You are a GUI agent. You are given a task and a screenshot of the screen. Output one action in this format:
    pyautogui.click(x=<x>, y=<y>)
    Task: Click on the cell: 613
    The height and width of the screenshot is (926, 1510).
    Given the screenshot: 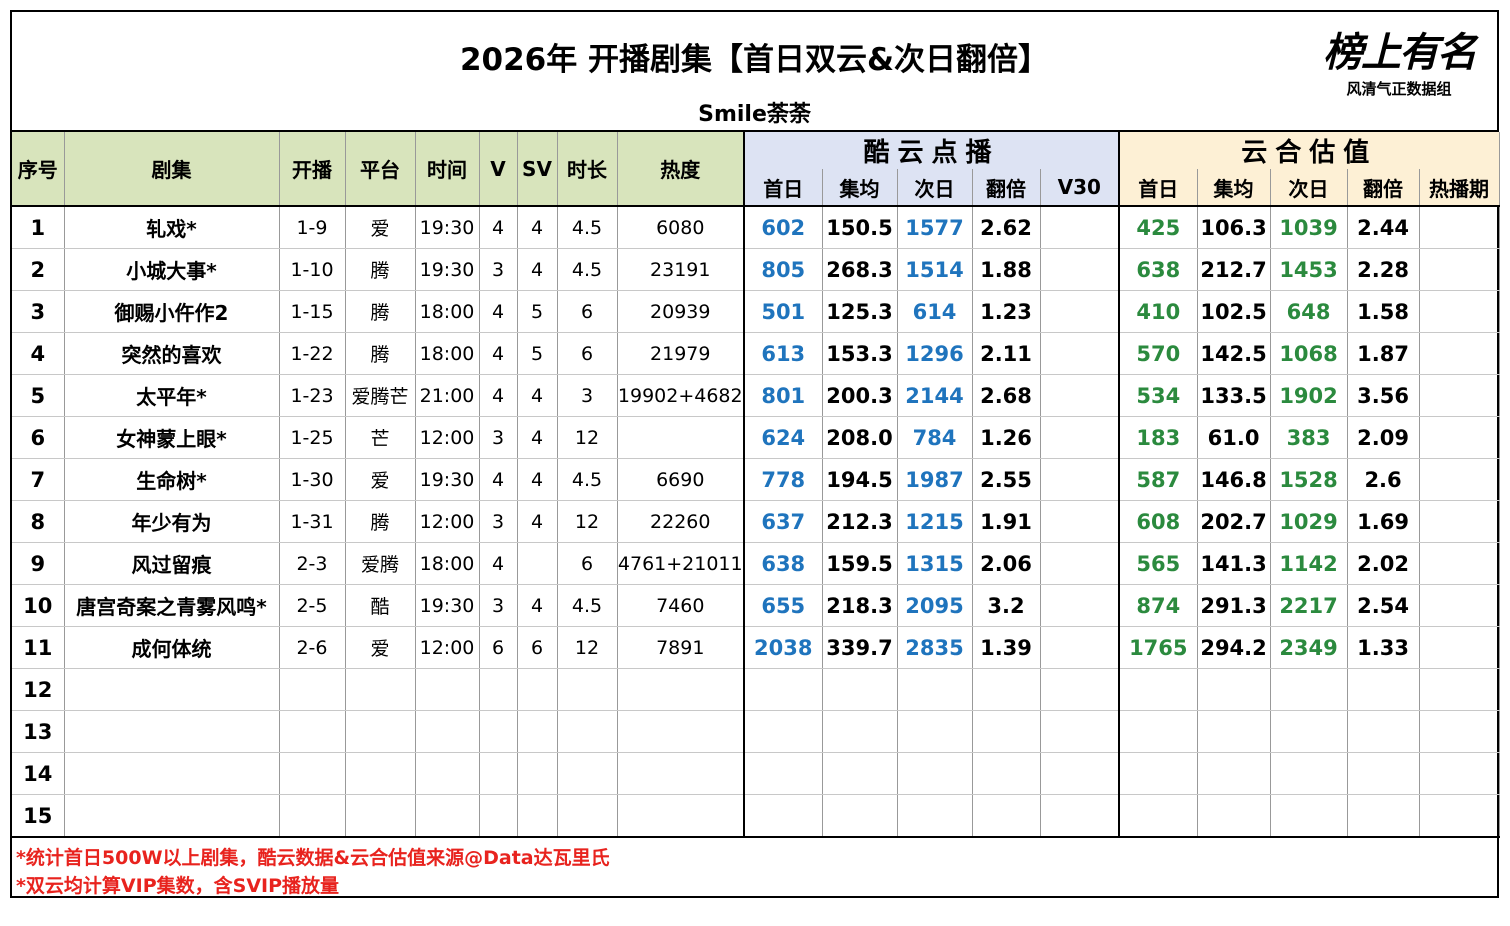 What is the action you would take?
    pyautogui.click(x=783, y=353)
    